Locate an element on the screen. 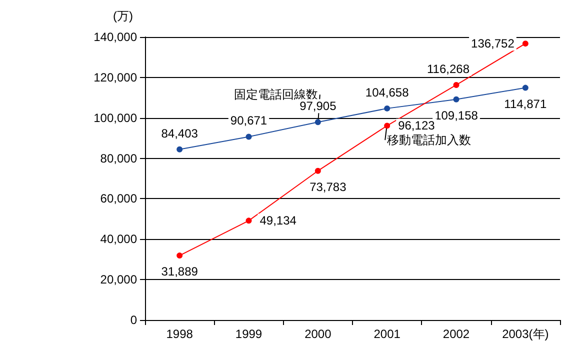 The width and height of the screenshot is (574, 350). y-tick-label: 140,000 is located at coordinates (116, 37).